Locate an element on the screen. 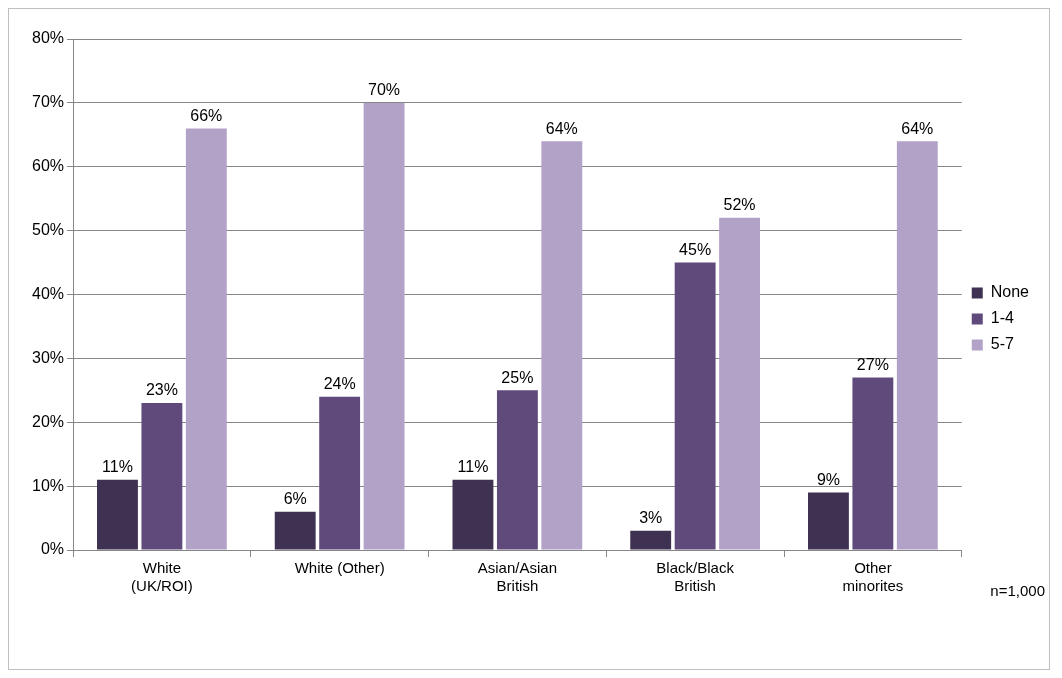 This screenshot has width=1062, height=678. x-tick-label: Other minorites is located at coordinates (873, 577).